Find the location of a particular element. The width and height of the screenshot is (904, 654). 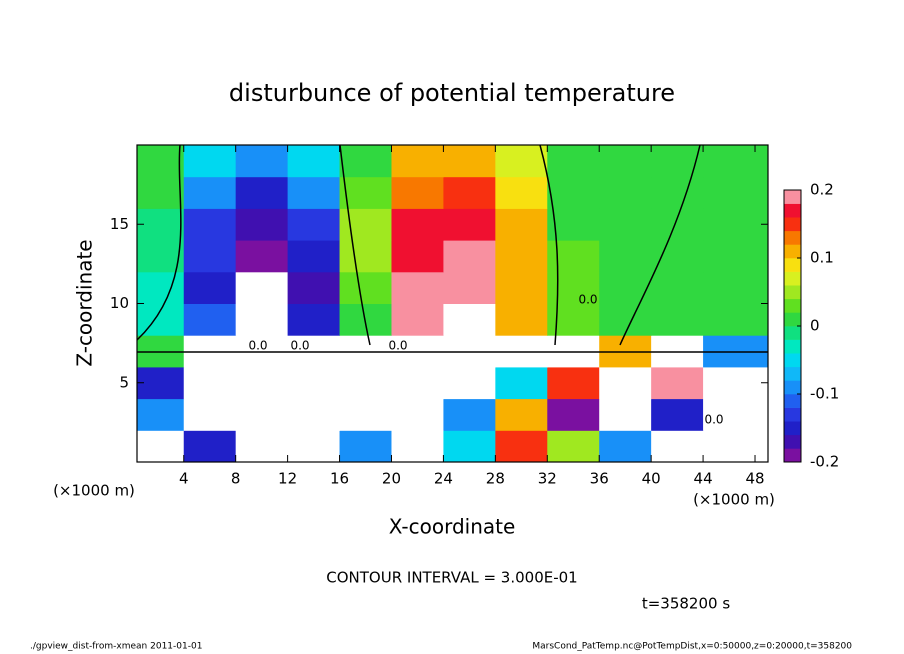

x-tick-label: 40 is located at coordinates (651, 479).